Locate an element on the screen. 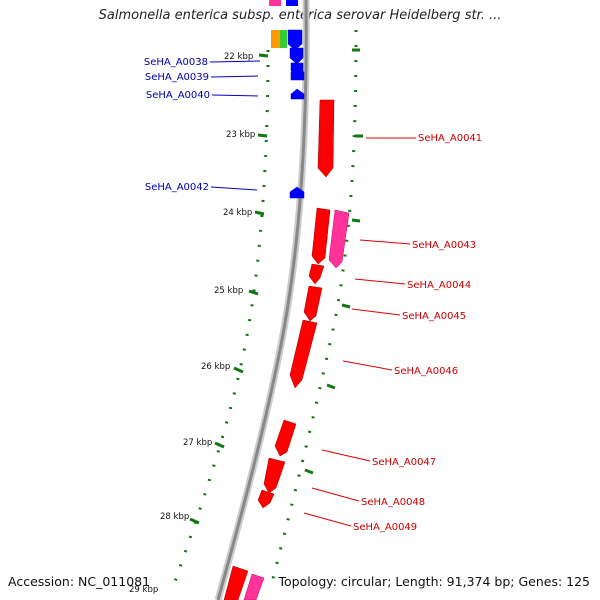 This screenshot has width=600, height=600. tick-label: 23 kbp is located at coordinates (240, 135).